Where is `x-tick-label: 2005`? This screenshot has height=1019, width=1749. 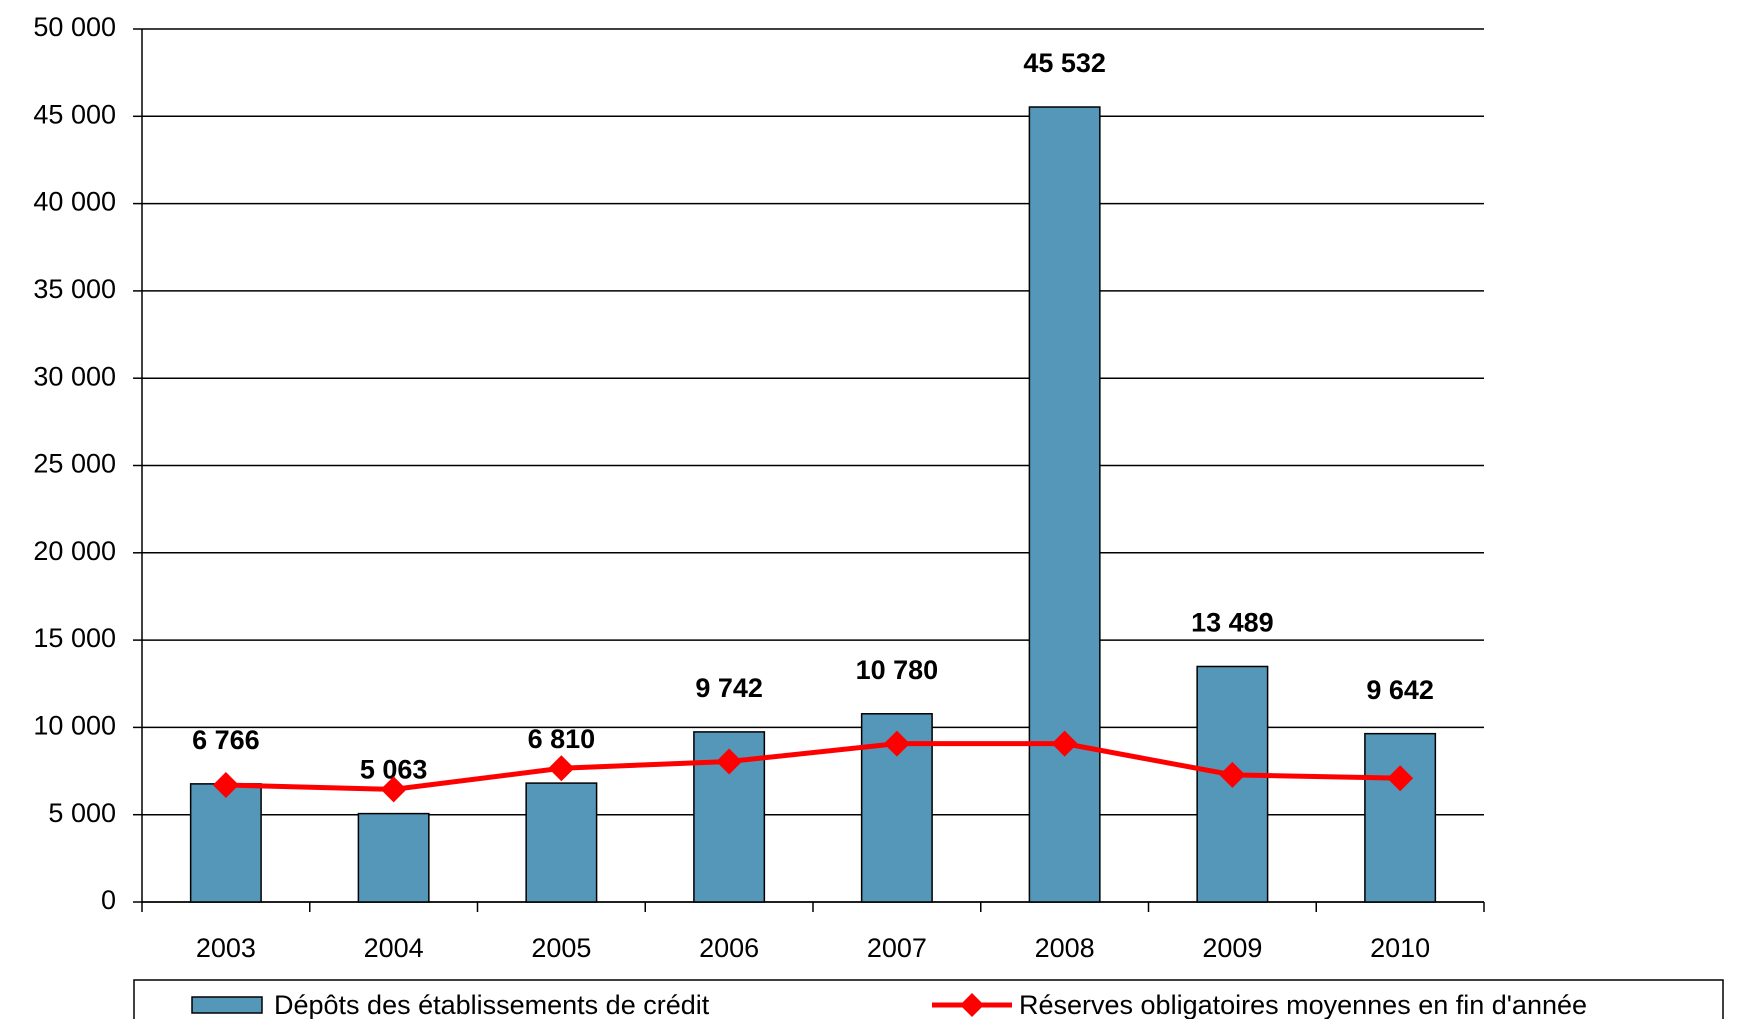
x-tick-label: 2005 is located at coordinates (561, 948).